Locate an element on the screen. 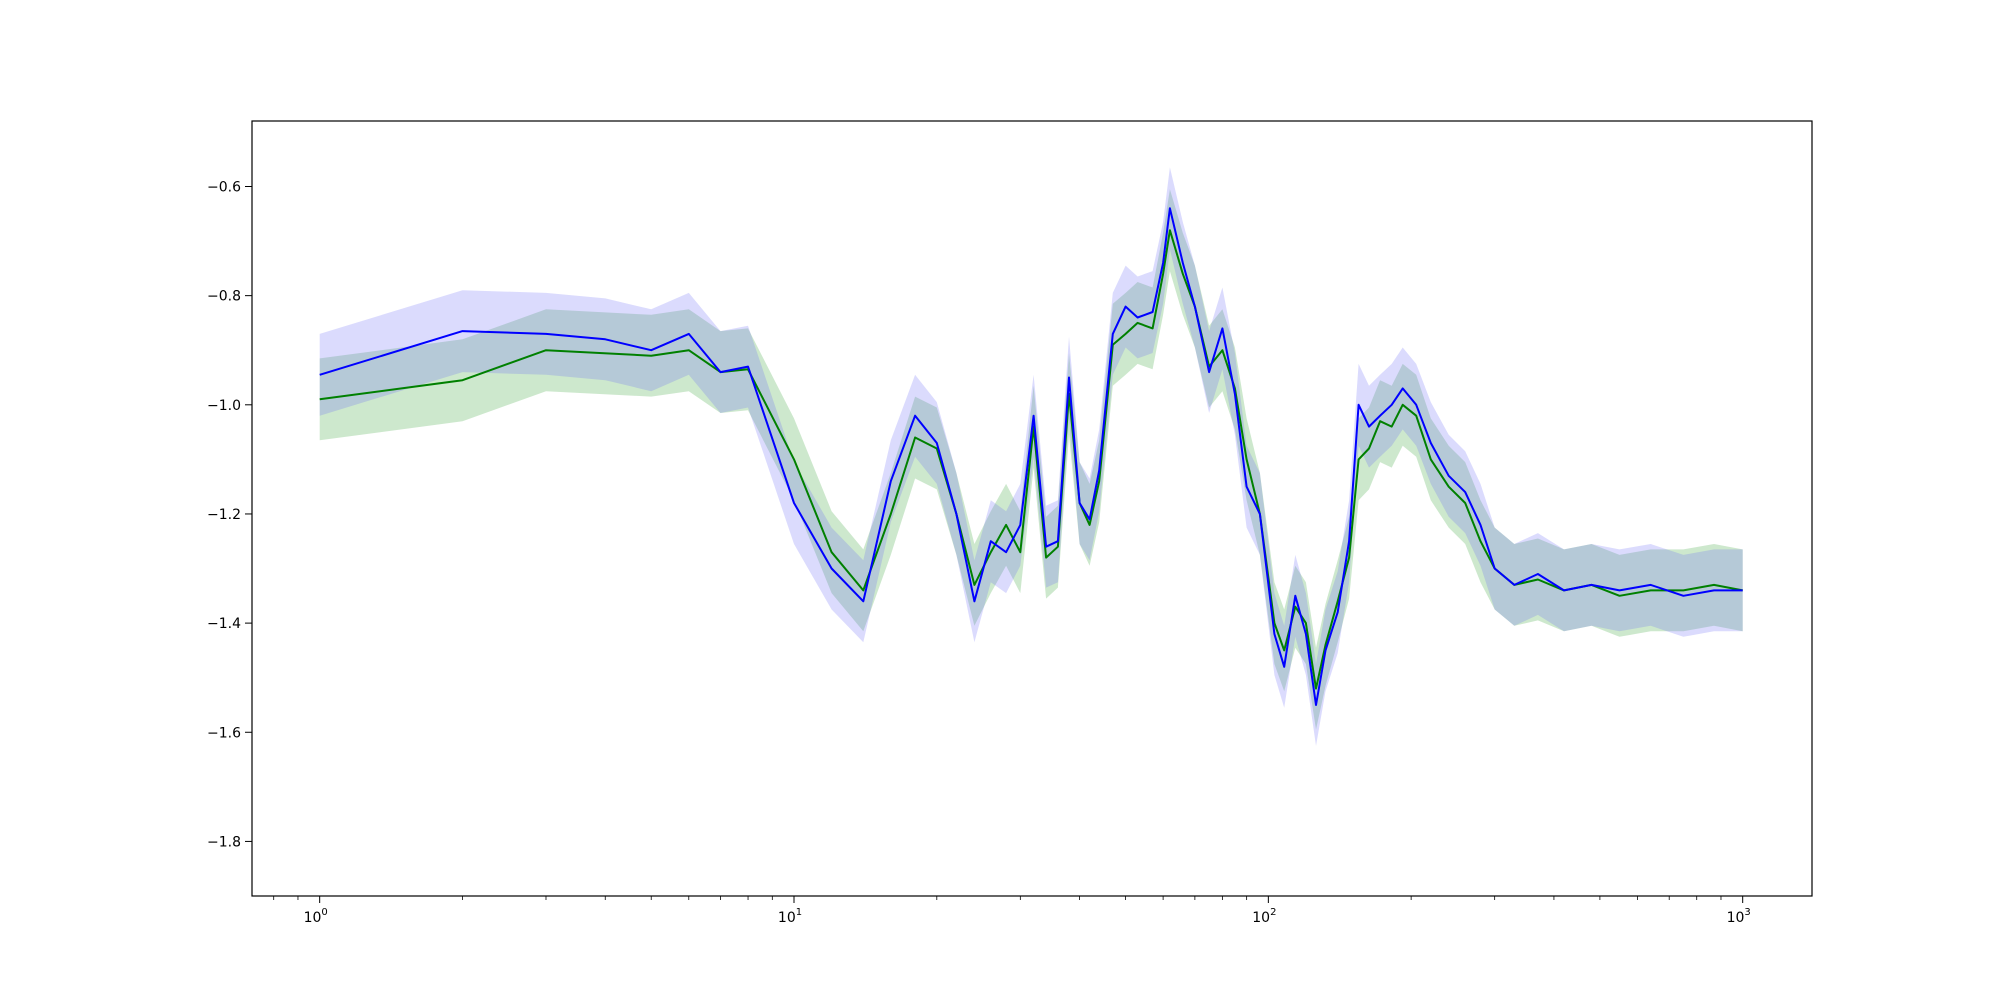 This screenshot has width=2000, height=1000. y-tick-label-2: −1.0 is located at coordinates (224, 406).